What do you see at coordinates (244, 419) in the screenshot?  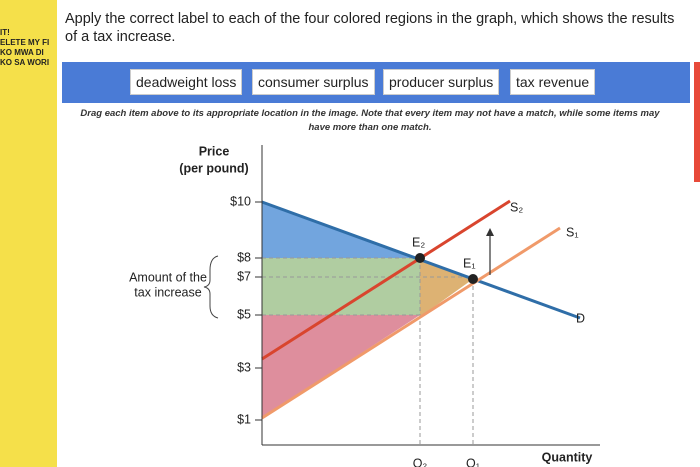 I see `price-label: $1` at bounding box center [244, 419].